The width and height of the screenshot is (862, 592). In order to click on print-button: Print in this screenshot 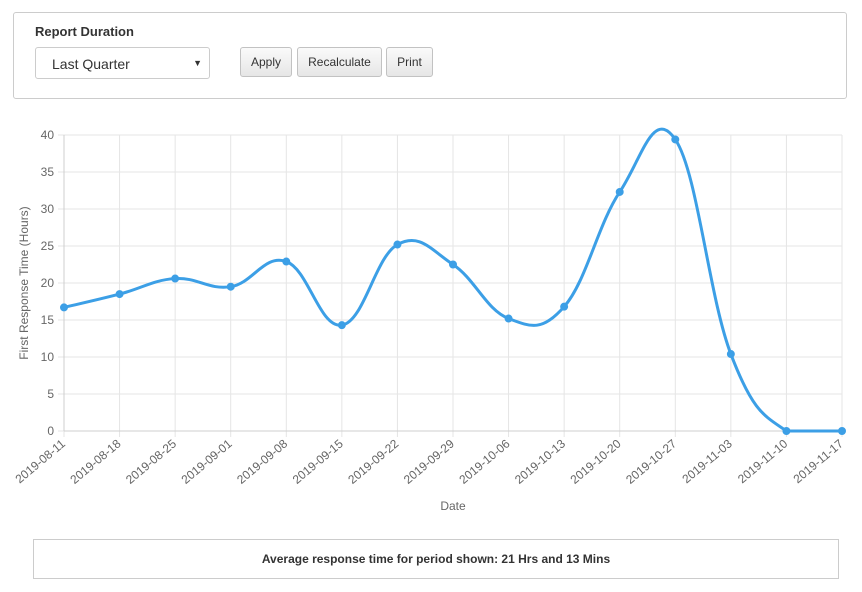, I will do `click(409, 62)`.